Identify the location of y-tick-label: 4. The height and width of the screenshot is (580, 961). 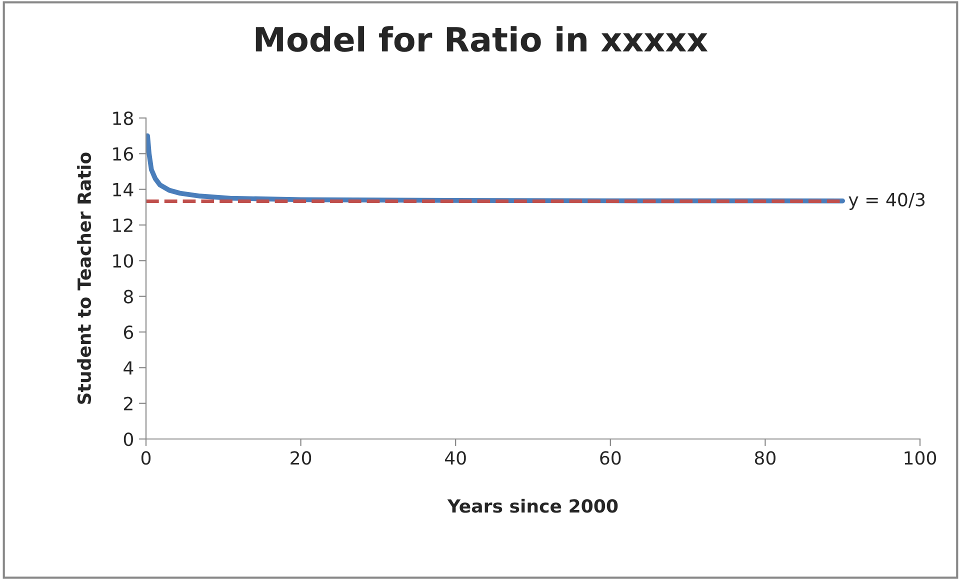
(129, 368).